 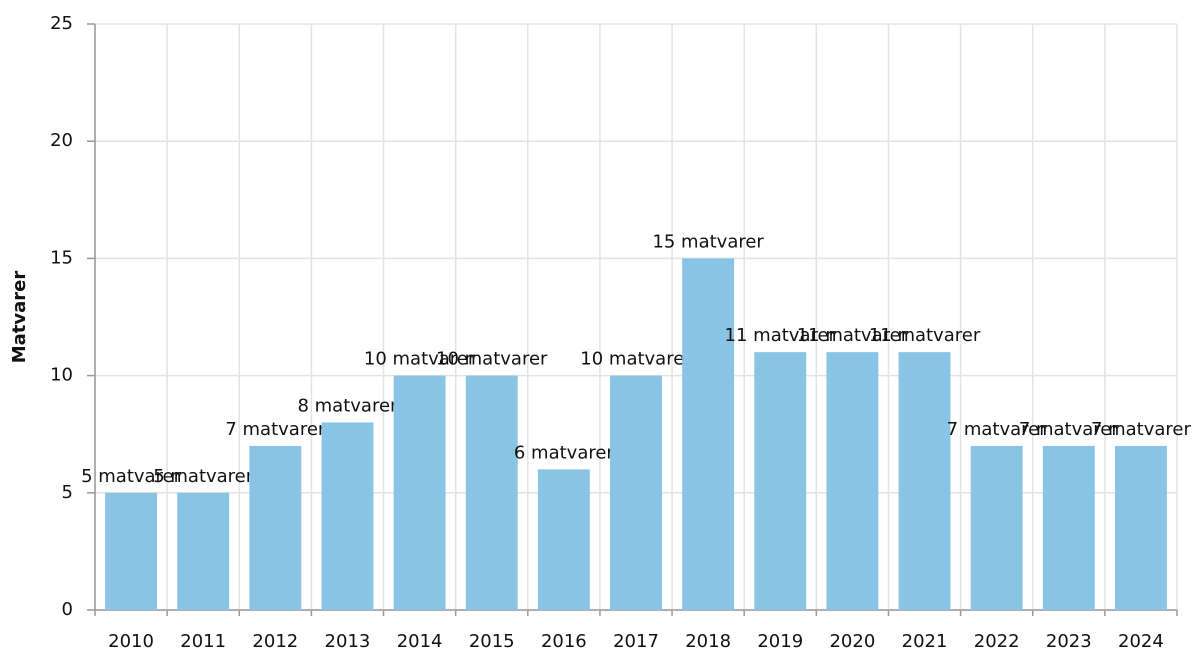 I want to click on x-tick-label: 2012, so click(x=275, y=641).